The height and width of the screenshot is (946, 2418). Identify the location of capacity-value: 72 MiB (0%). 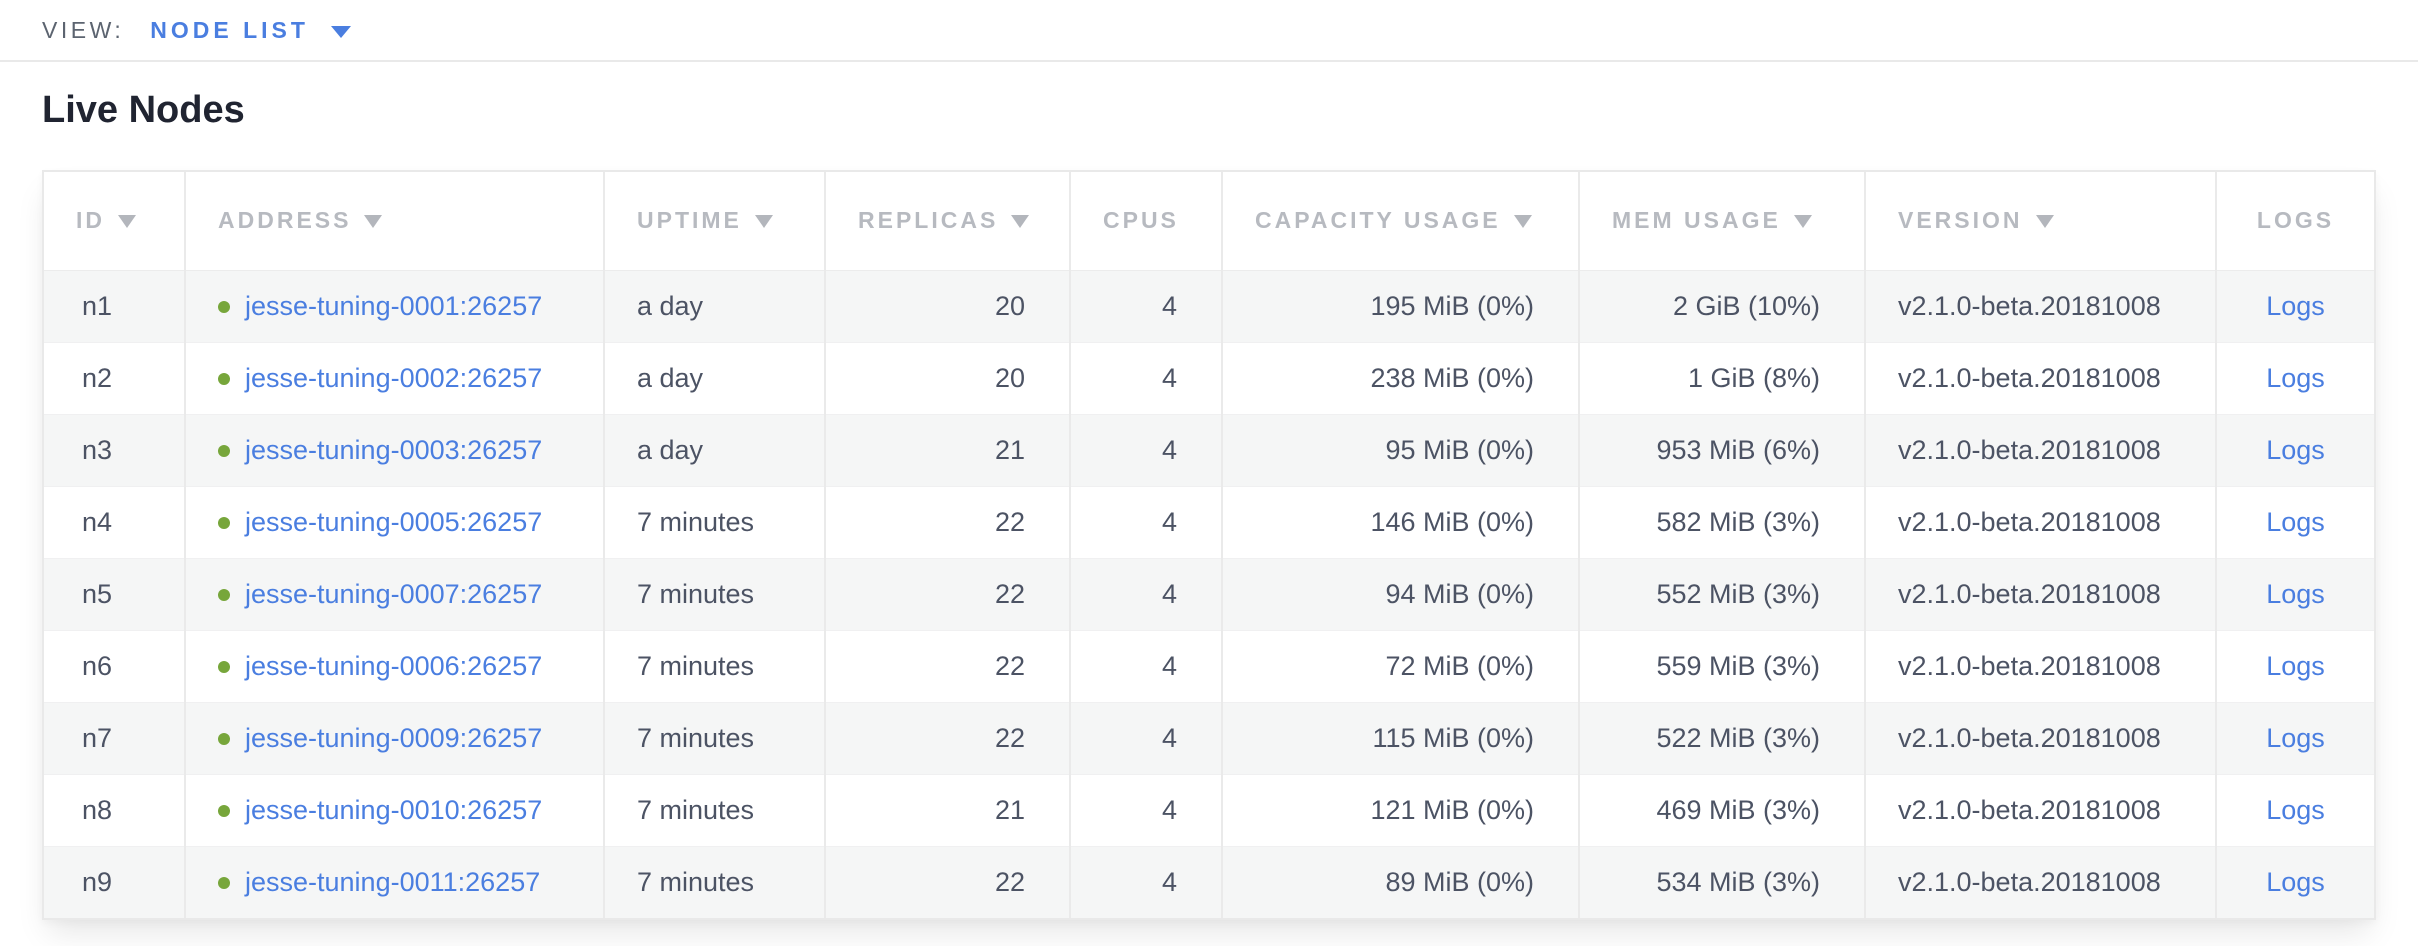
(1459, 665).